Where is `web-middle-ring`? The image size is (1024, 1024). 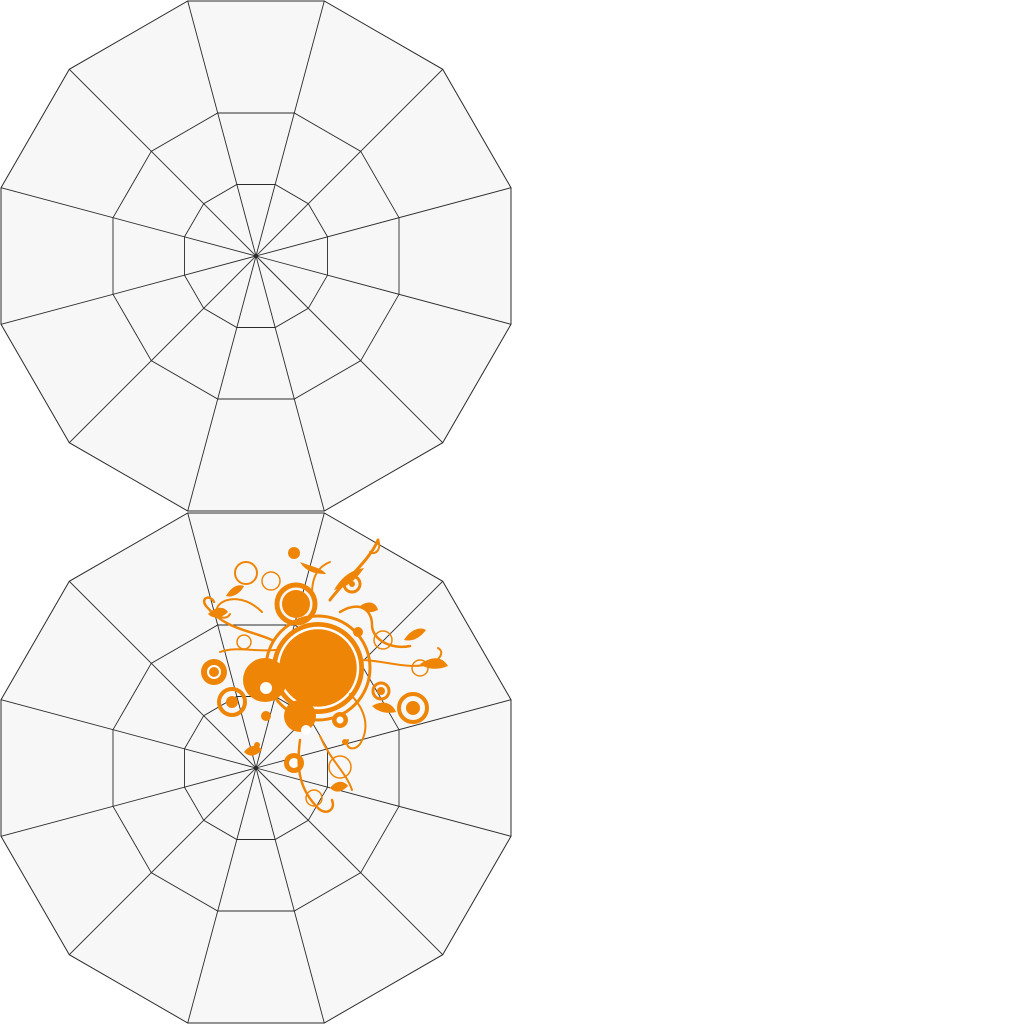
web-middle-ring is located at coordinates (256, 256).